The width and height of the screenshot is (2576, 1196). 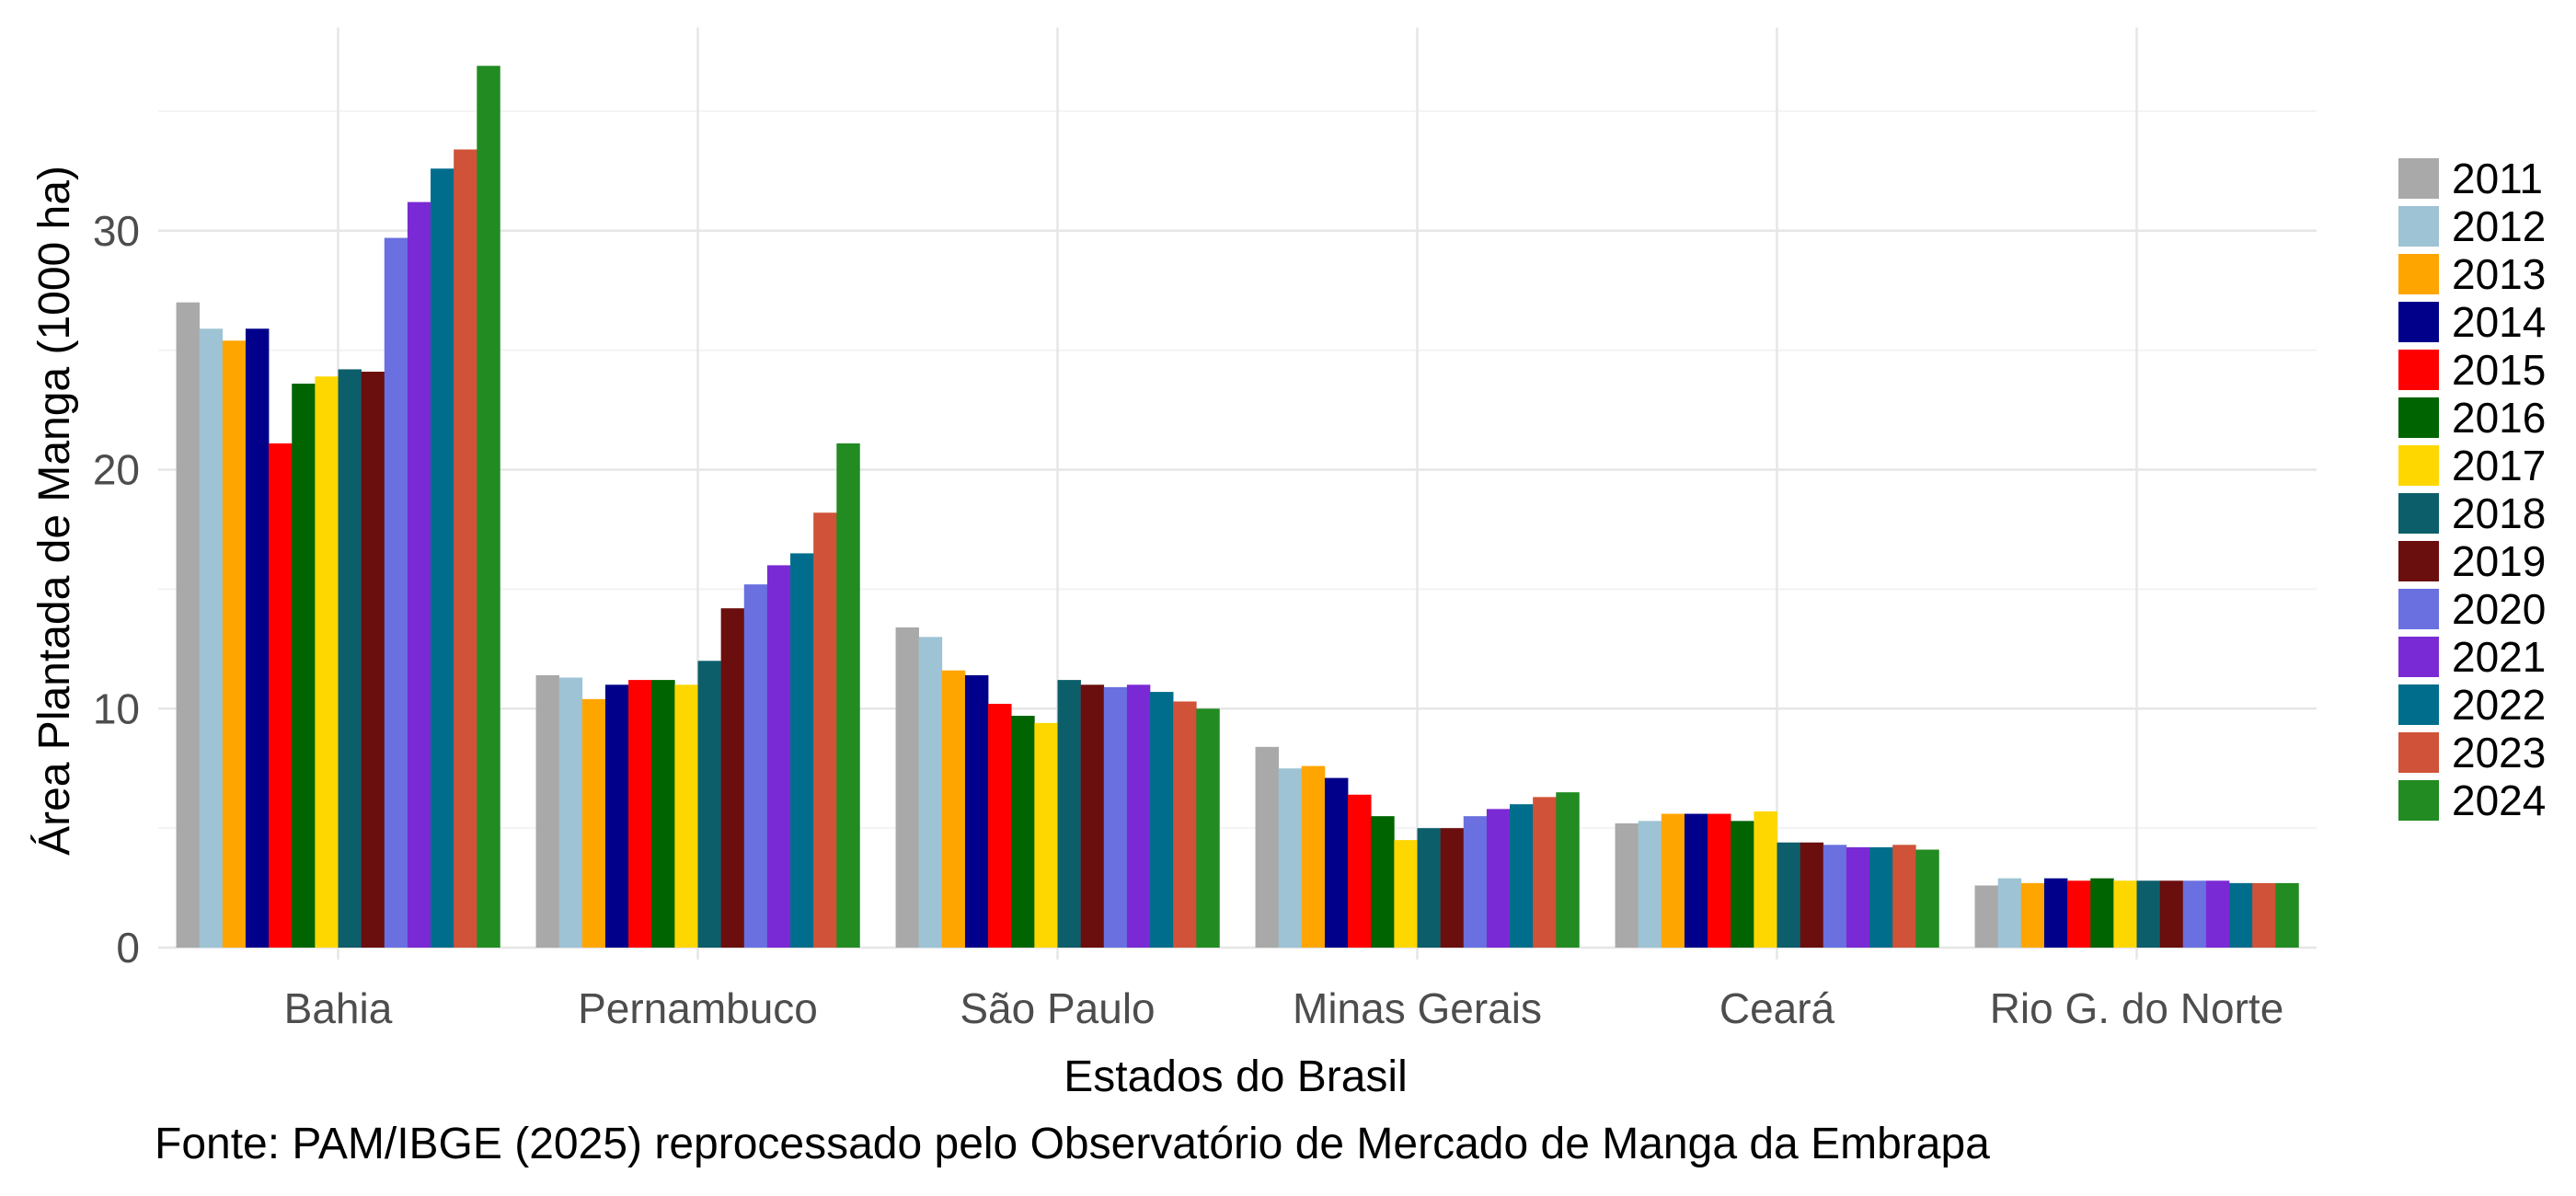 I want to click on legend-label: 2012, so click(x=2499, y=226).